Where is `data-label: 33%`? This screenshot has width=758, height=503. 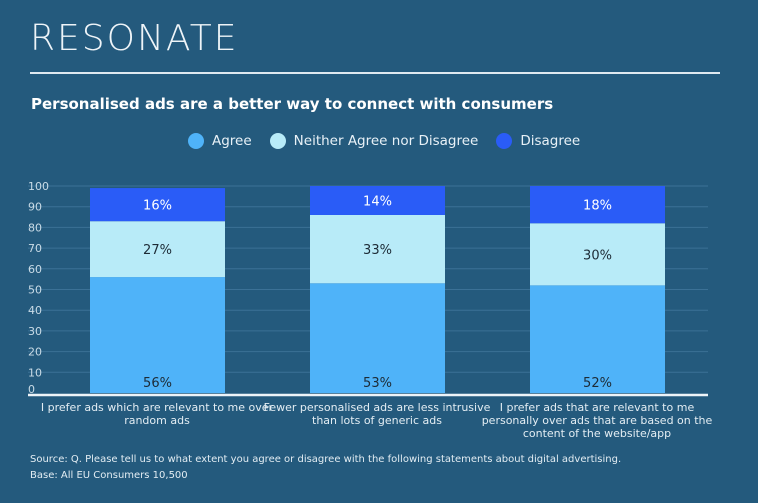
data-label: 33% is located at coordinates (377, 250).